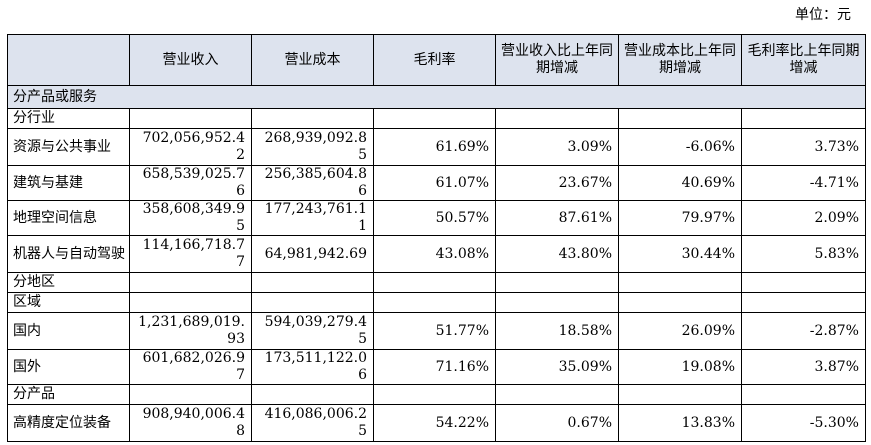 The image size is (871, 445). What do you see at coordinates (68, 394) in the screenshot?
I see `group-title: 分产品` at bounding box center [68, 394].